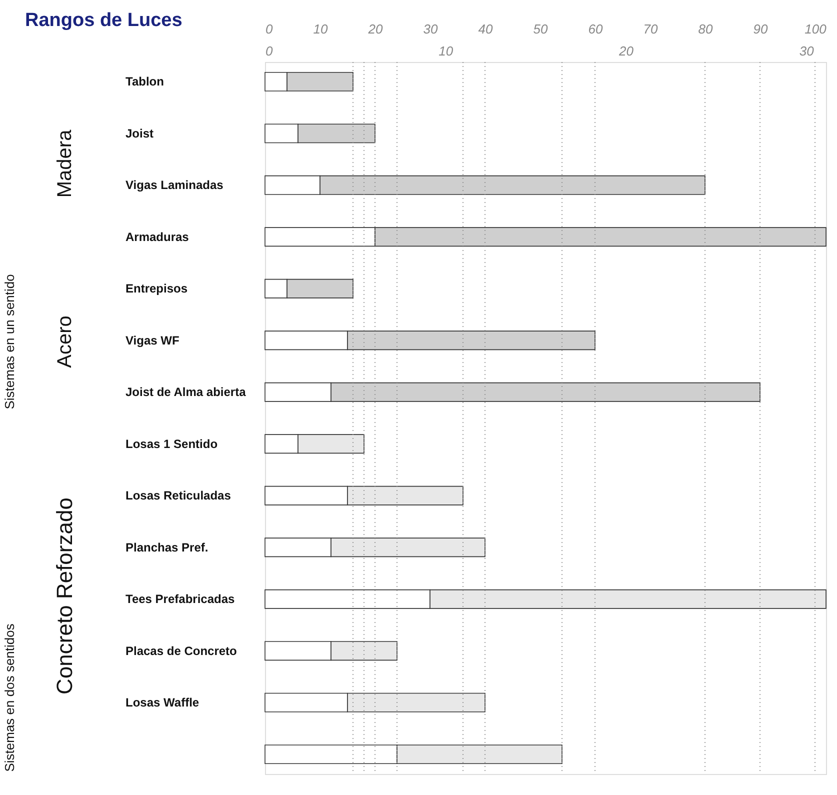 This screenshot has height=795, width=837. I want to click on x2-tick-label: 30, so click(807, 51).